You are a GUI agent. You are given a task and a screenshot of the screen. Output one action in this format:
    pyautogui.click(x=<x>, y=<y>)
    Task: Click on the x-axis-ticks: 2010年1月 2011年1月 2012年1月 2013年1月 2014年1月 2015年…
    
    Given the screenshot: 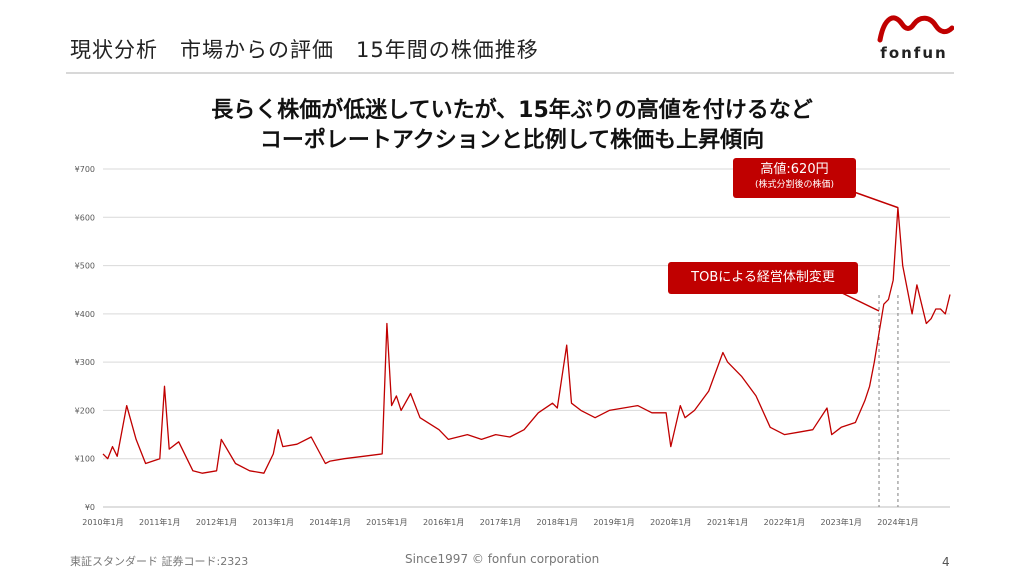 What is the action you would take?
    pyautogui.click(x=500, y=522)
    